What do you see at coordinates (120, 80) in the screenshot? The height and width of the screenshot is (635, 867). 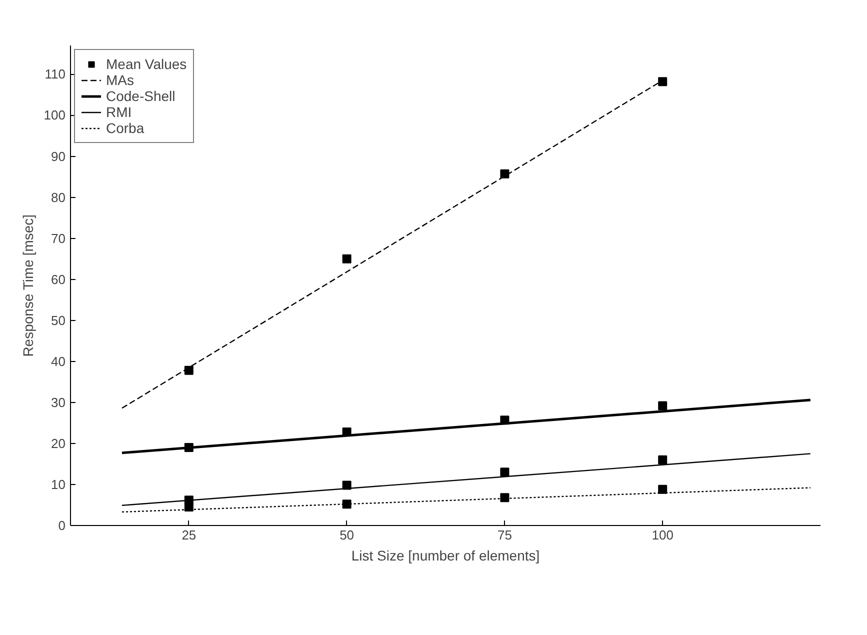 I see `legend-label: MAs` at bounding box center [120, 80].